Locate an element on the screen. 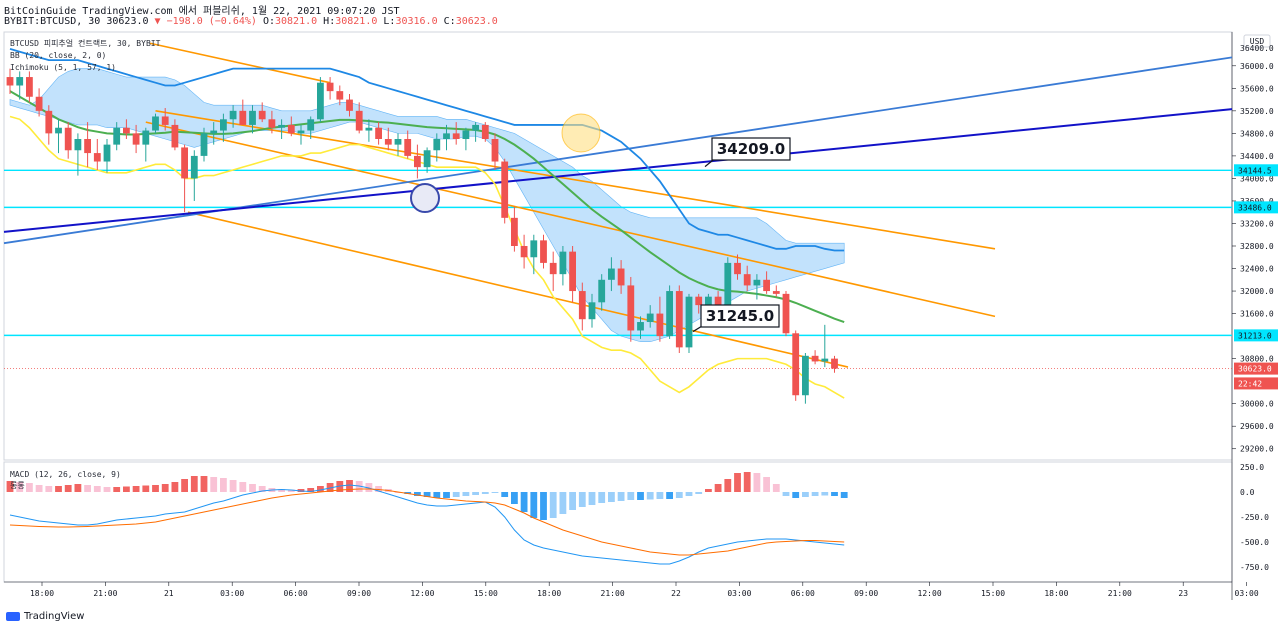 The image size is (1280, 628). price-tick-label: 31600.0 is located at coordinates (1257, 314).